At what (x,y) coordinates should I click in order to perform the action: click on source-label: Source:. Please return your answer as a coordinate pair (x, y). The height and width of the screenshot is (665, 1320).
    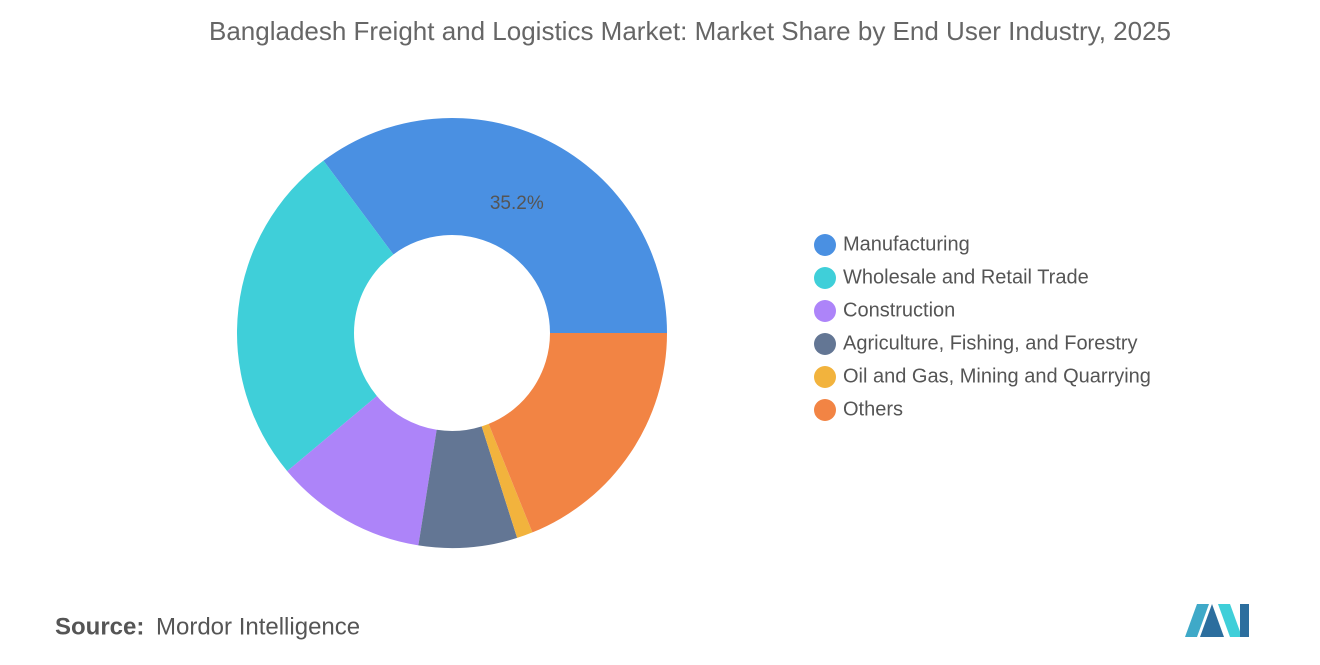
    Looking at the image, I should click on (99, 626).